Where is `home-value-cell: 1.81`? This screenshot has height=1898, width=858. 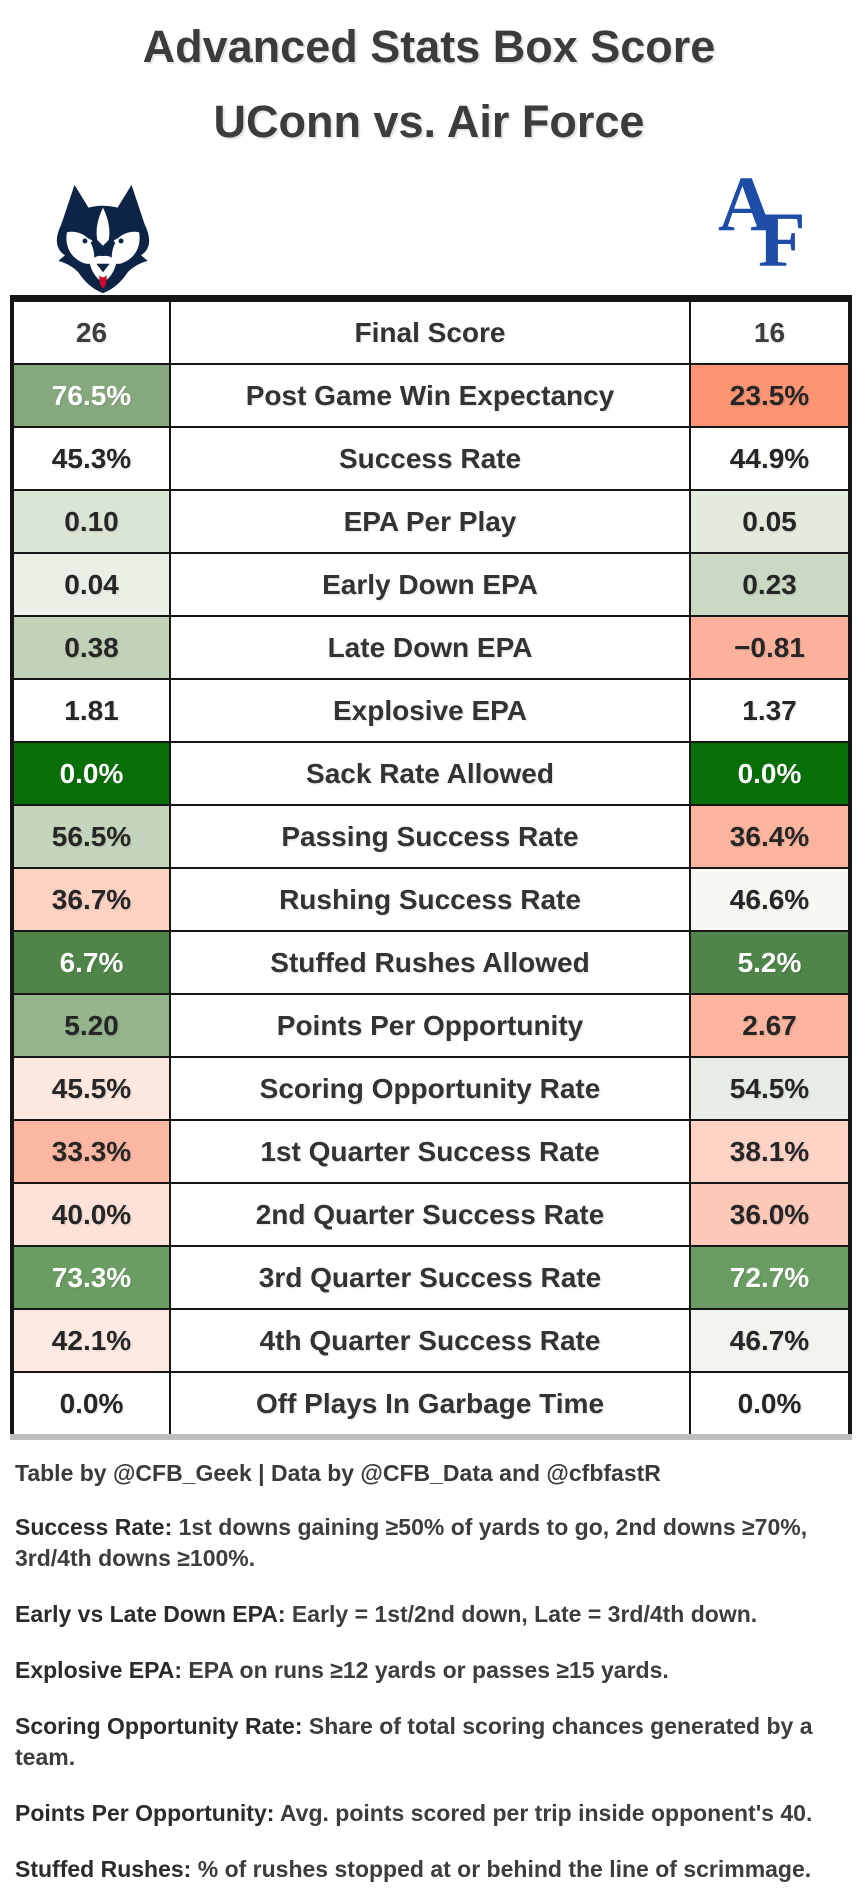 home-value-cell: 1.81 is located at coordinates (91, 710).